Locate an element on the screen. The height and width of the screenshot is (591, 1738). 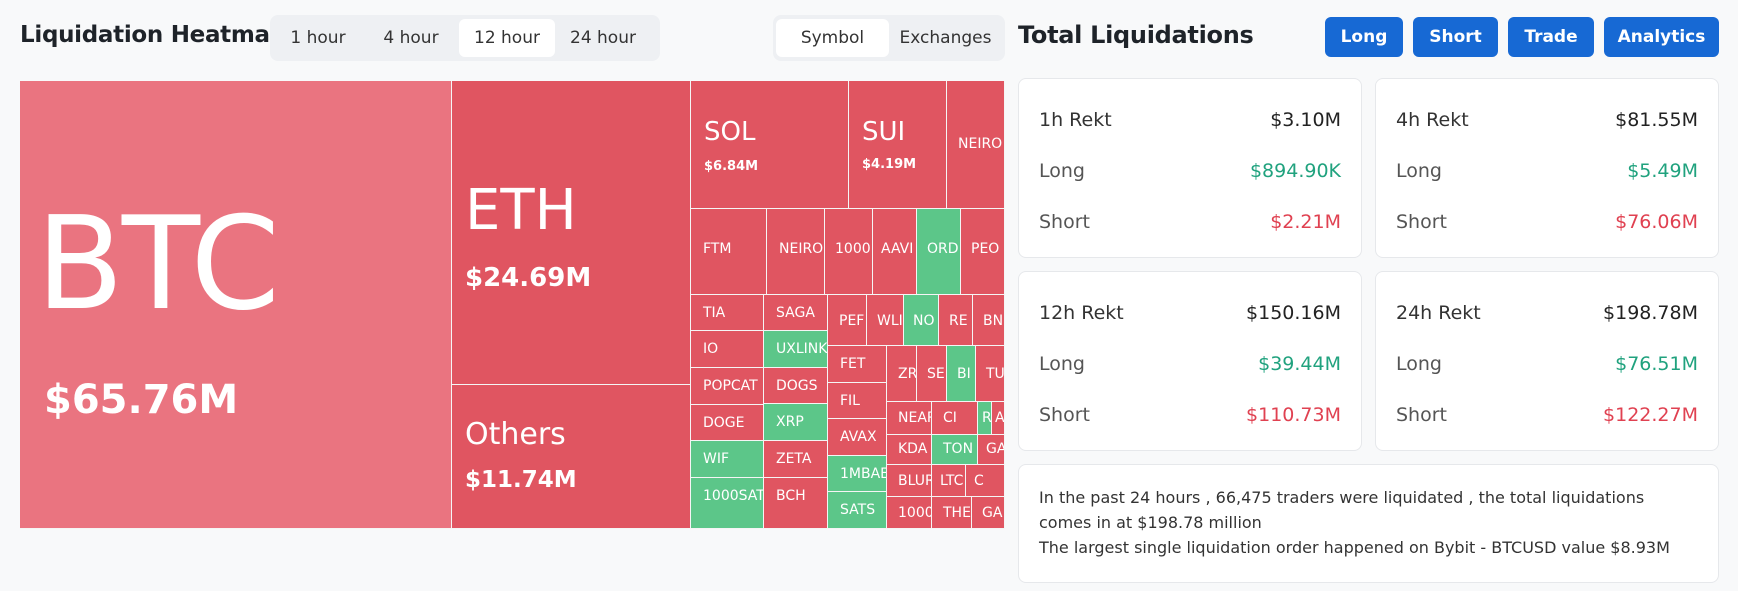
heatmap-tile-1000x: 1000 is located at coordinates (909, 513).